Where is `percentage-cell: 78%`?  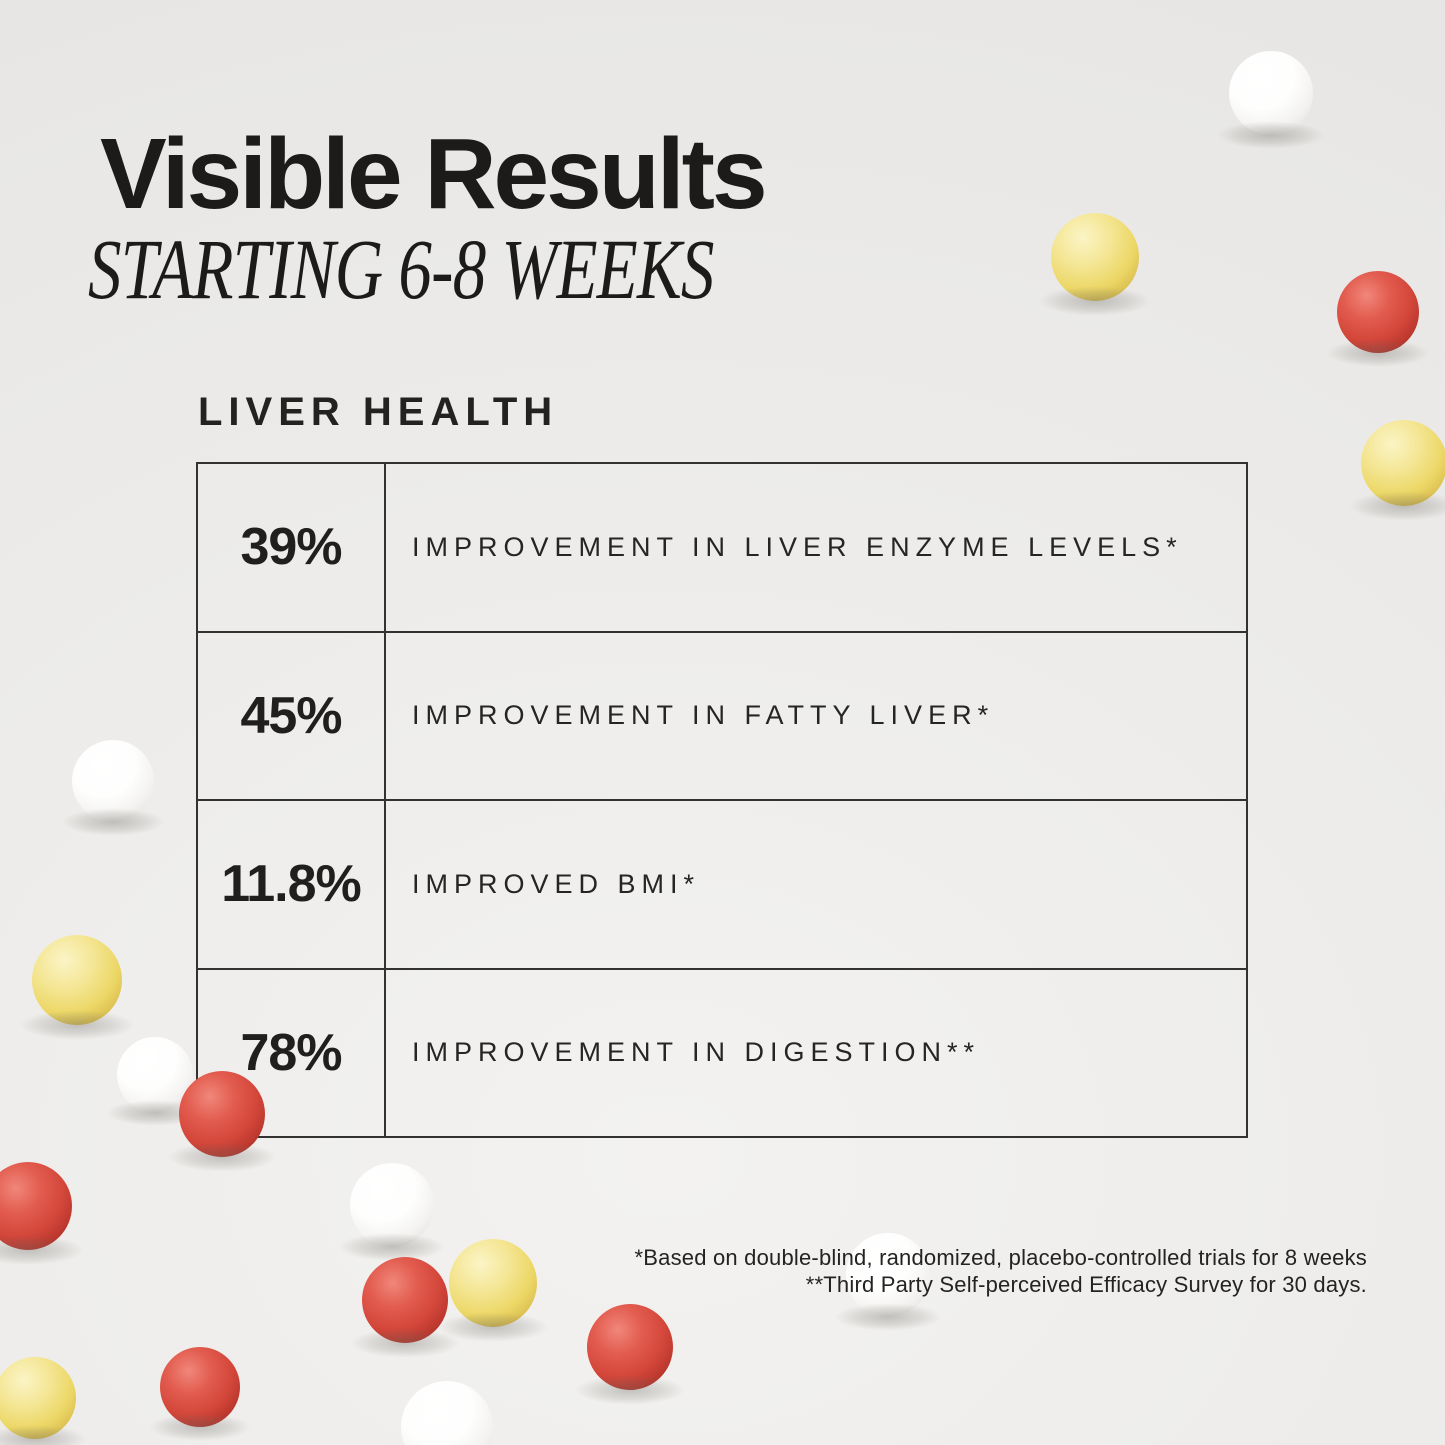 percentage-cell: 78% is located at coordinates (292, 1052).